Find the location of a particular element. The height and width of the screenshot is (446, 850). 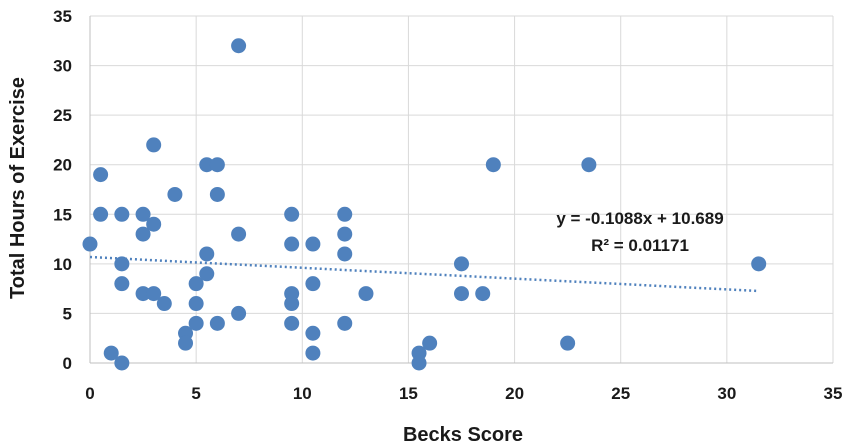

trendline-r2: R² = 0.01171 is located at coordinates (640, 245).